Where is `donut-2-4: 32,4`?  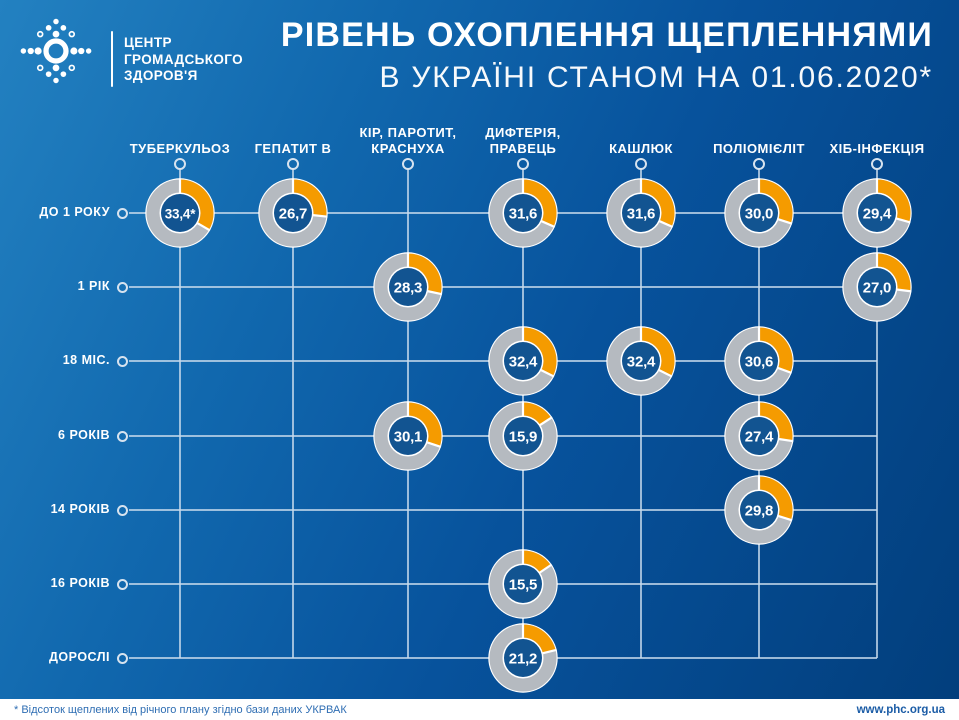 donut-2-4: 32,4 is located at coordinates (641, 361).